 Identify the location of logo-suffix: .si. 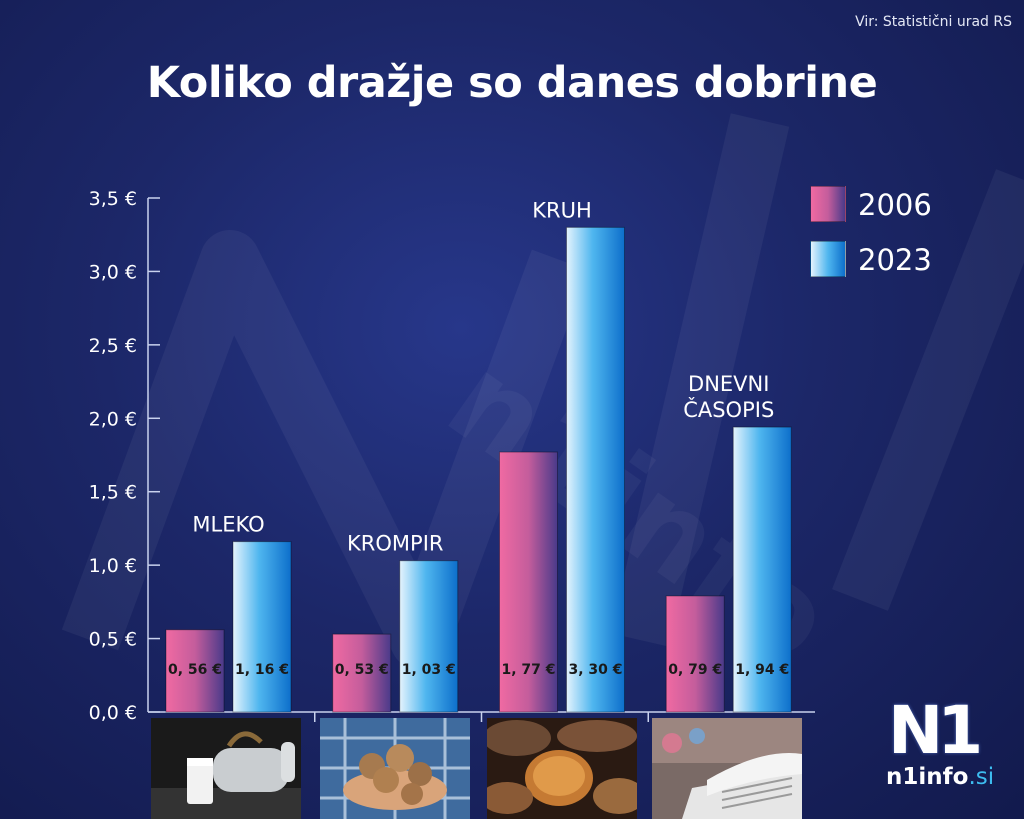
(981, 777).